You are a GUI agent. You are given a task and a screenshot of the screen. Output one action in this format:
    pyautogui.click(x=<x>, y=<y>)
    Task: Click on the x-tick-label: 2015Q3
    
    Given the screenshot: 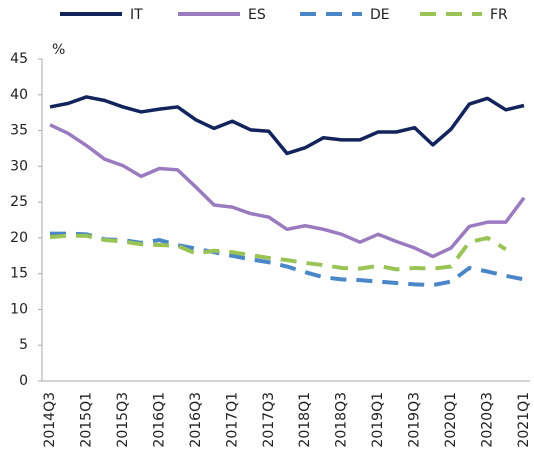 What is the action you would take?
    pyautogui.click(x=123, y=420)
    